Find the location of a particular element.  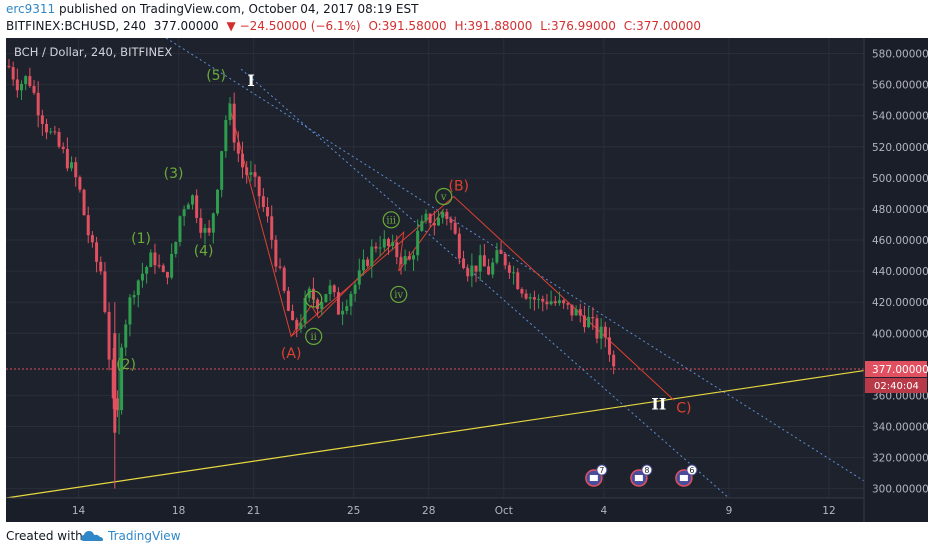

author-link: erc9311 is located at coordinates (31, 9).